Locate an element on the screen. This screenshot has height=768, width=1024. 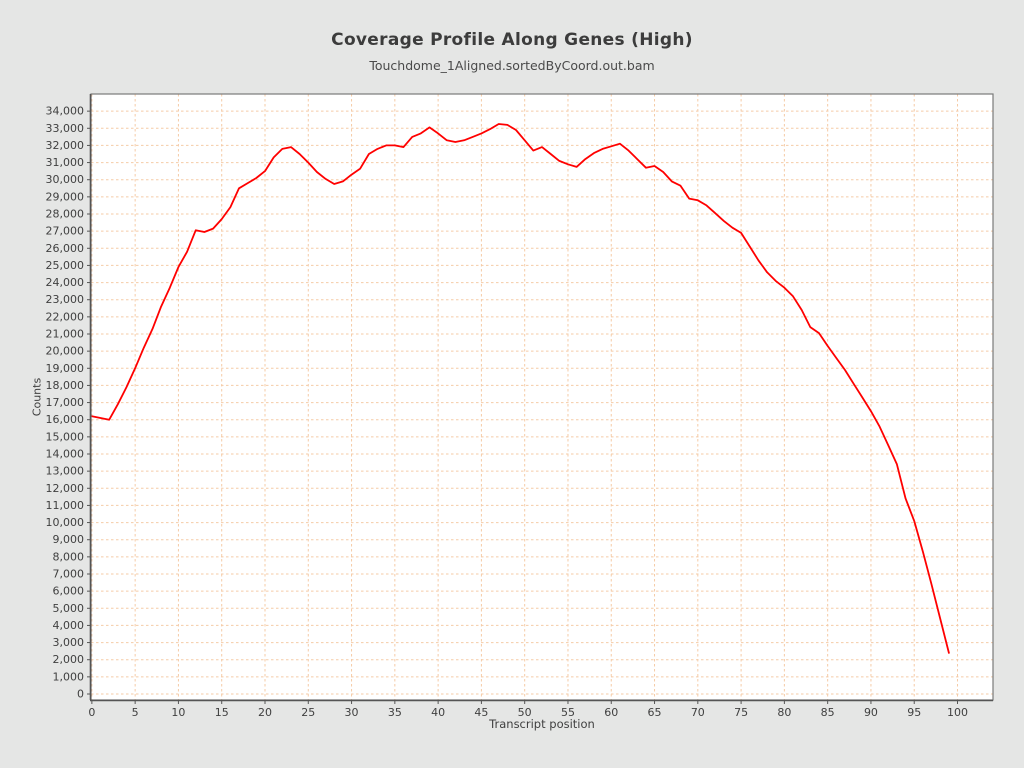
y-tick-label: 19,000 is located at coordinates (65, 368).